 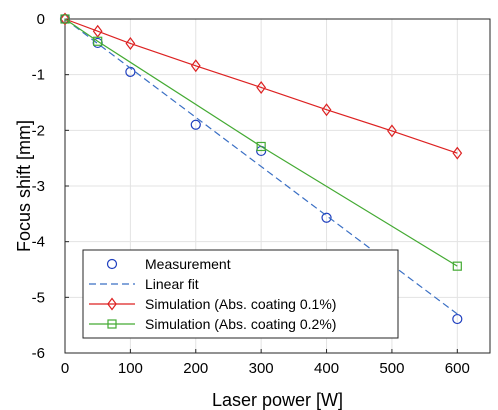 I want to click on legend-box, so click(x=240, y=294).